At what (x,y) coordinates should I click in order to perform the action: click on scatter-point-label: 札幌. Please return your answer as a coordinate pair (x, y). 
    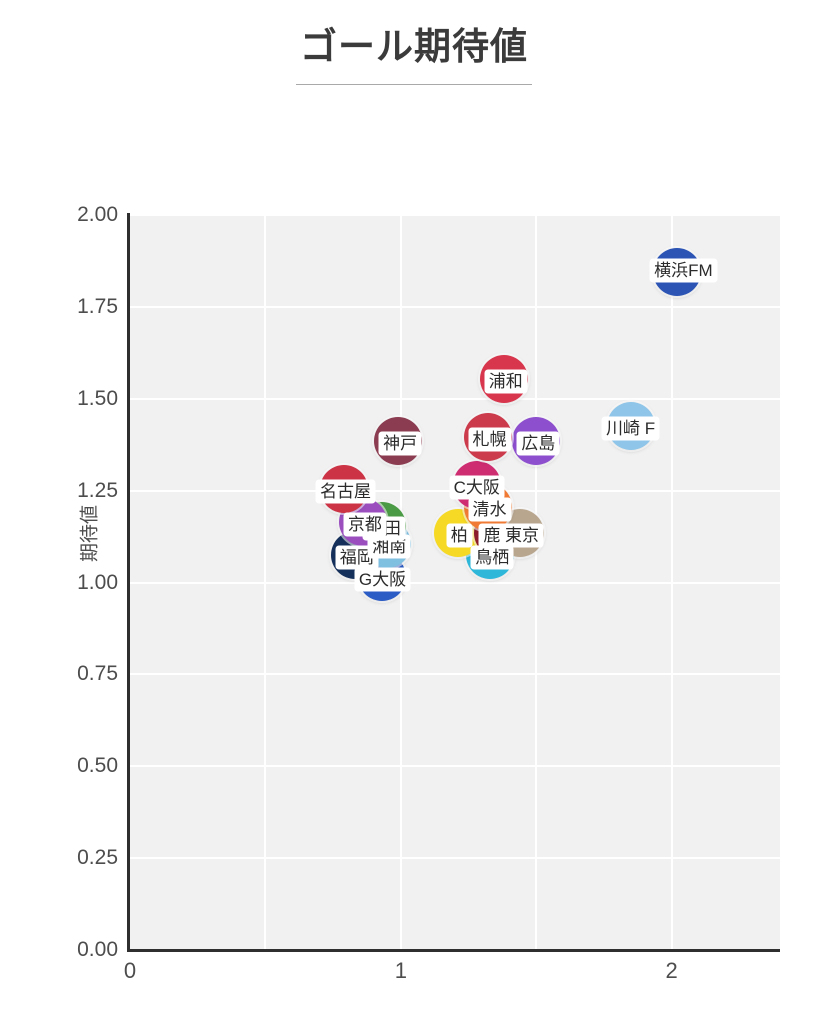
    Looking at the image, I should click on (489, 440).